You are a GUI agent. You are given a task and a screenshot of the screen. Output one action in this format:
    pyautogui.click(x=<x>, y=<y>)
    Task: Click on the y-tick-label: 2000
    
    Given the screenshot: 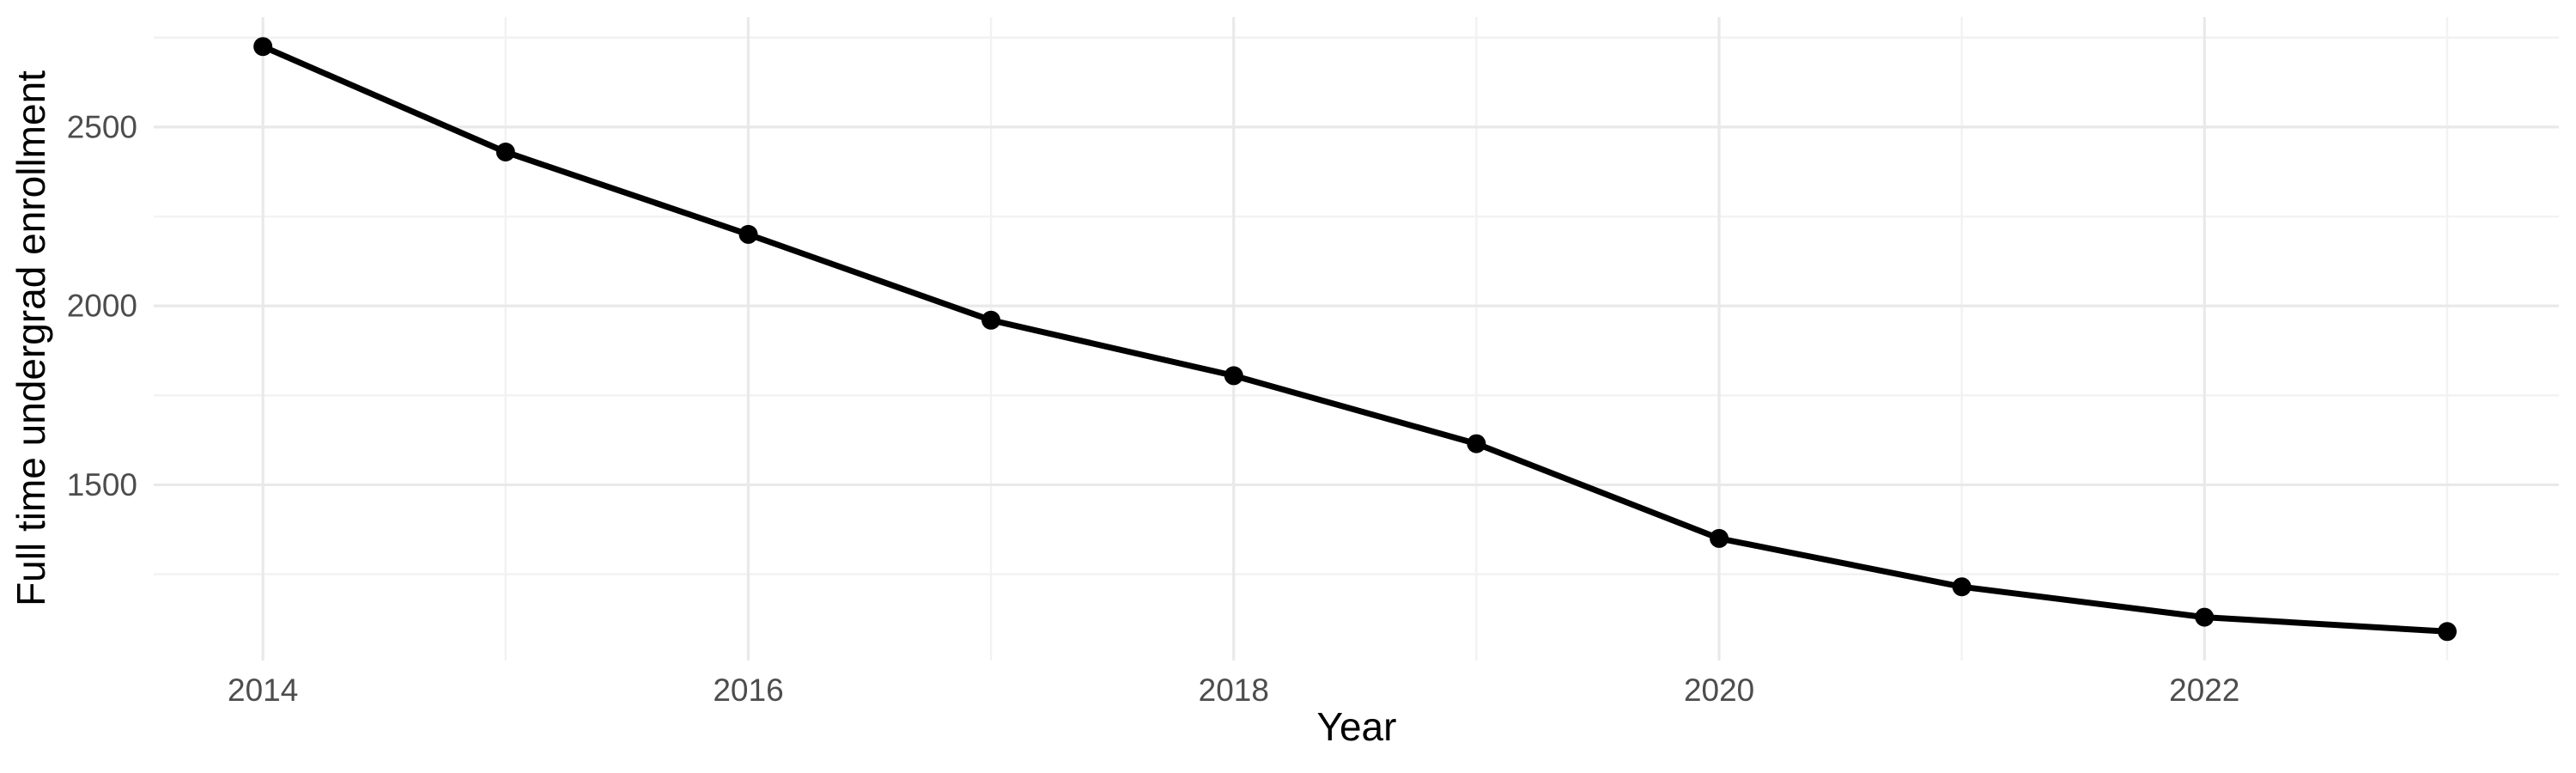 What is the action you would take?
    pyautogui.click(x=102, y=306)
    